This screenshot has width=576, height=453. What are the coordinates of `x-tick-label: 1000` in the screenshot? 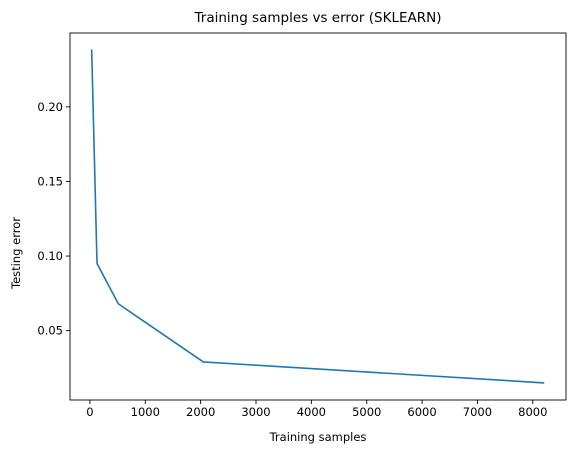 It's located at (145, 412).